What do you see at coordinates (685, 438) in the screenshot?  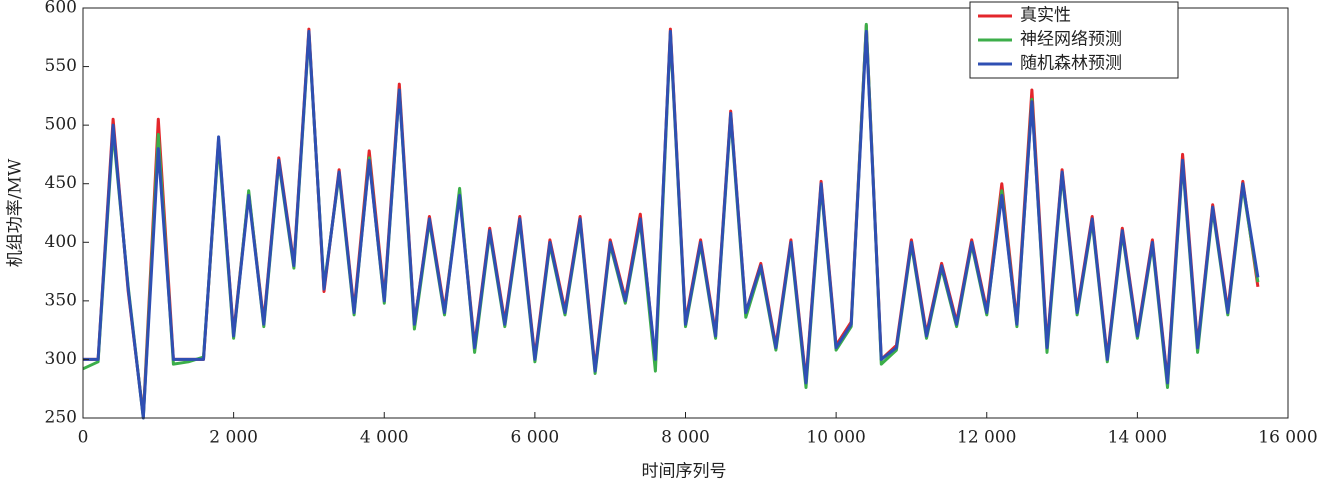 I see `x-tick-label: 8 000` at bounding box center [685, 438].